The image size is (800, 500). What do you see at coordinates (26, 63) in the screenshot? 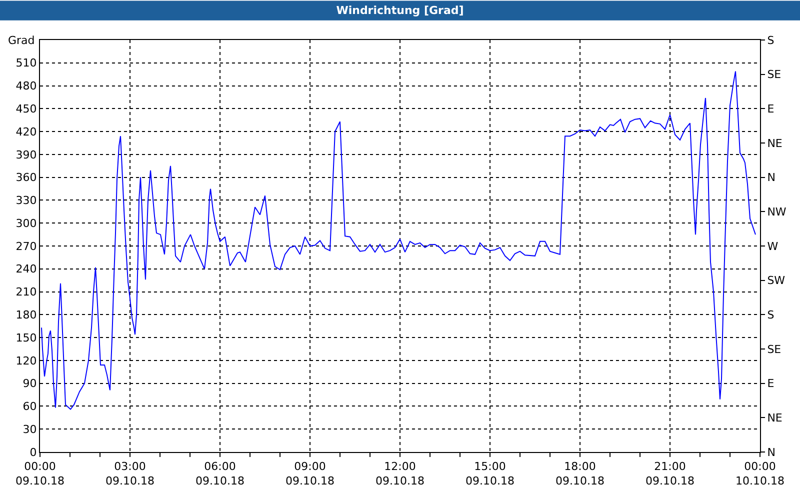
I see `y-tick-label: 510` at bounding box center [26, 63].